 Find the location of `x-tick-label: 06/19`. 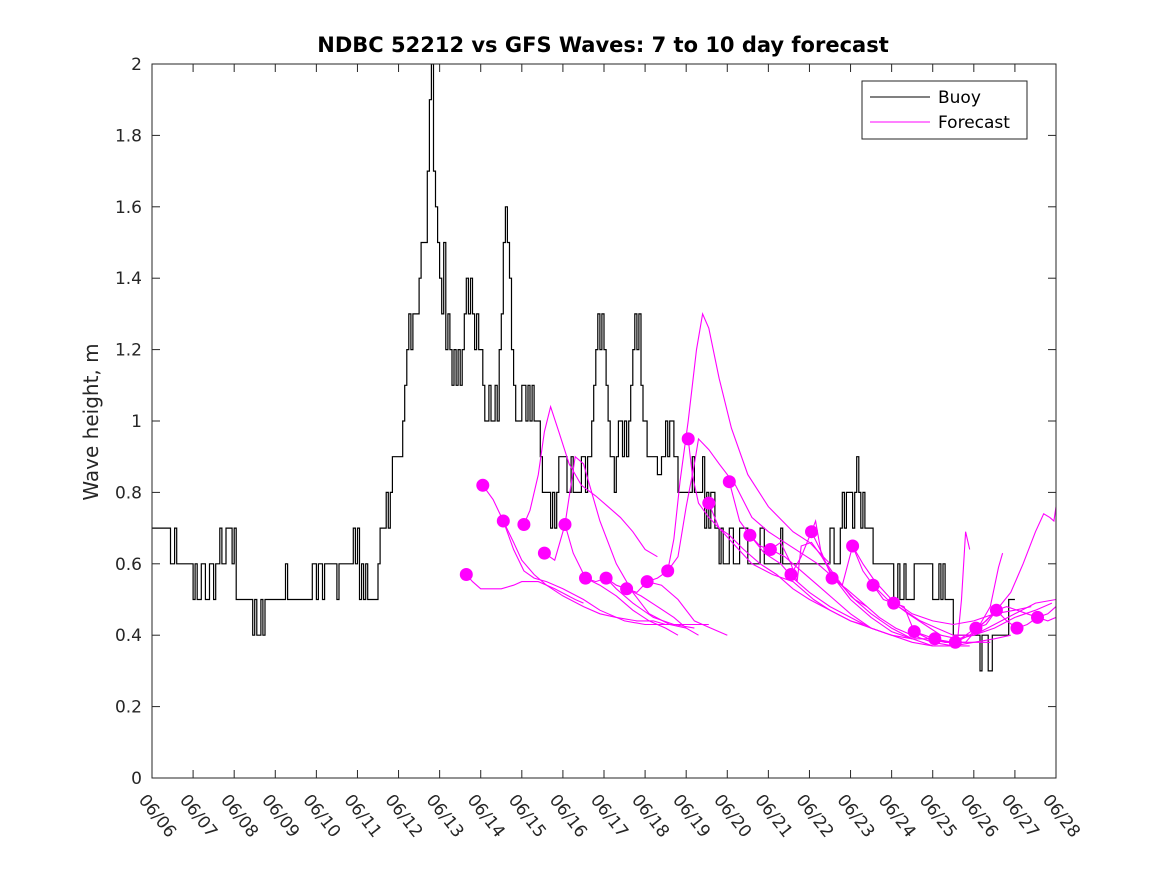

x-tick-label: 06/19 is located at coordinates (691, 816).